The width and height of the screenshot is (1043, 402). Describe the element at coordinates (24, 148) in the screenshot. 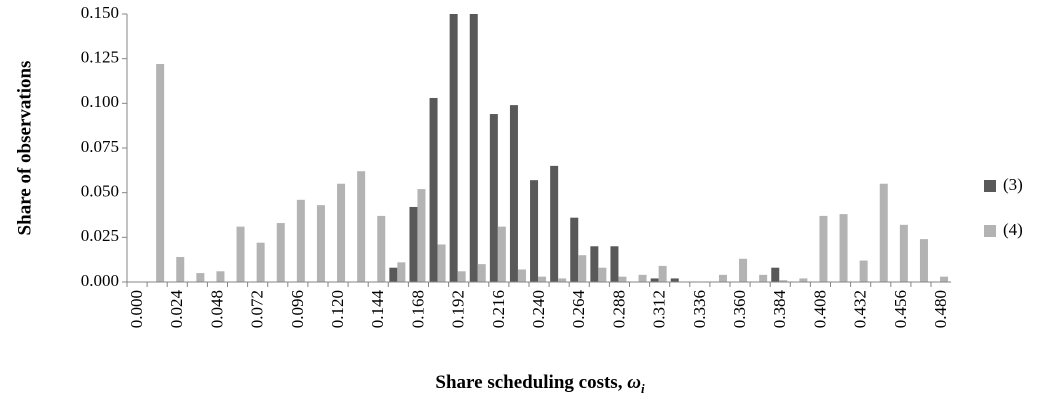

I see `y-axis-title: Share of observations` at that location.